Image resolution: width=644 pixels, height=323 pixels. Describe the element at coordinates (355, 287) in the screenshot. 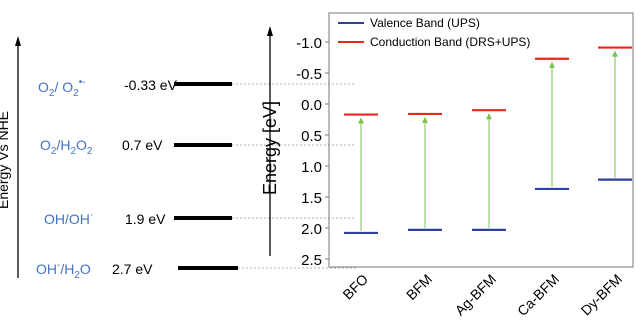

I see `x-category-label: BFO` at that location.